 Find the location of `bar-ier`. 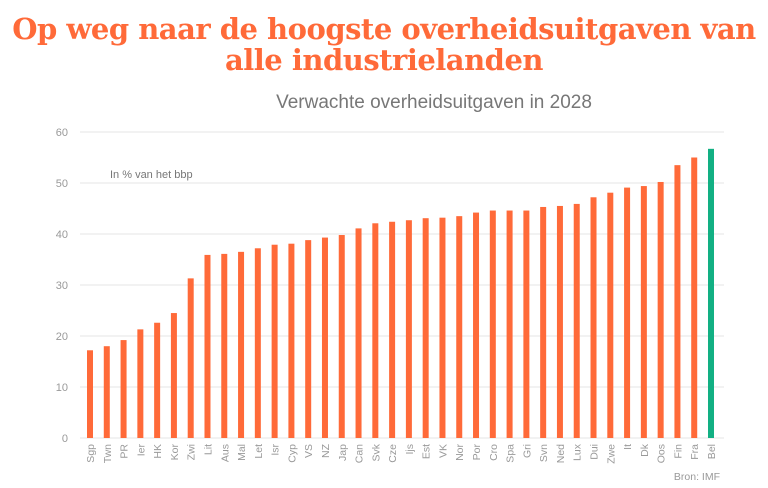

bar-ier is located at coordinates (140, 383).